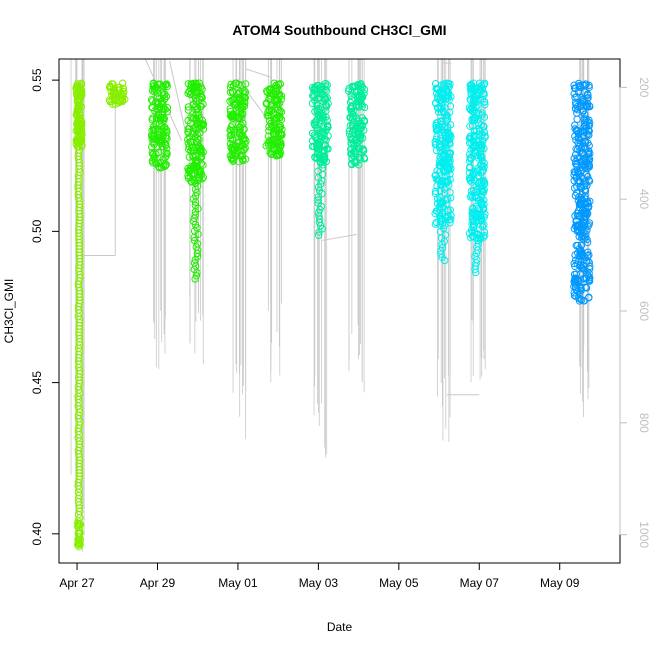  What do you see at coordinates (77, 583) in the screenshot?
I see `x-tick-label: Apr 27` at bounding box center [77, 583].